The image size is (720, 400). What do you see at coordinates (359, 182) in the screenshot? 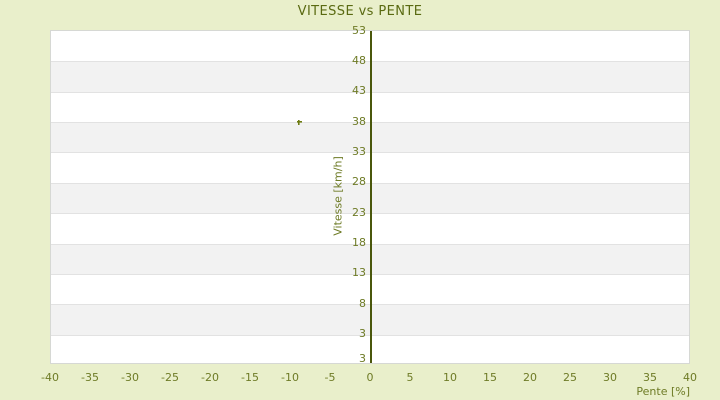
I see `y-tick-label: 28` at bounding box center [359, 182].